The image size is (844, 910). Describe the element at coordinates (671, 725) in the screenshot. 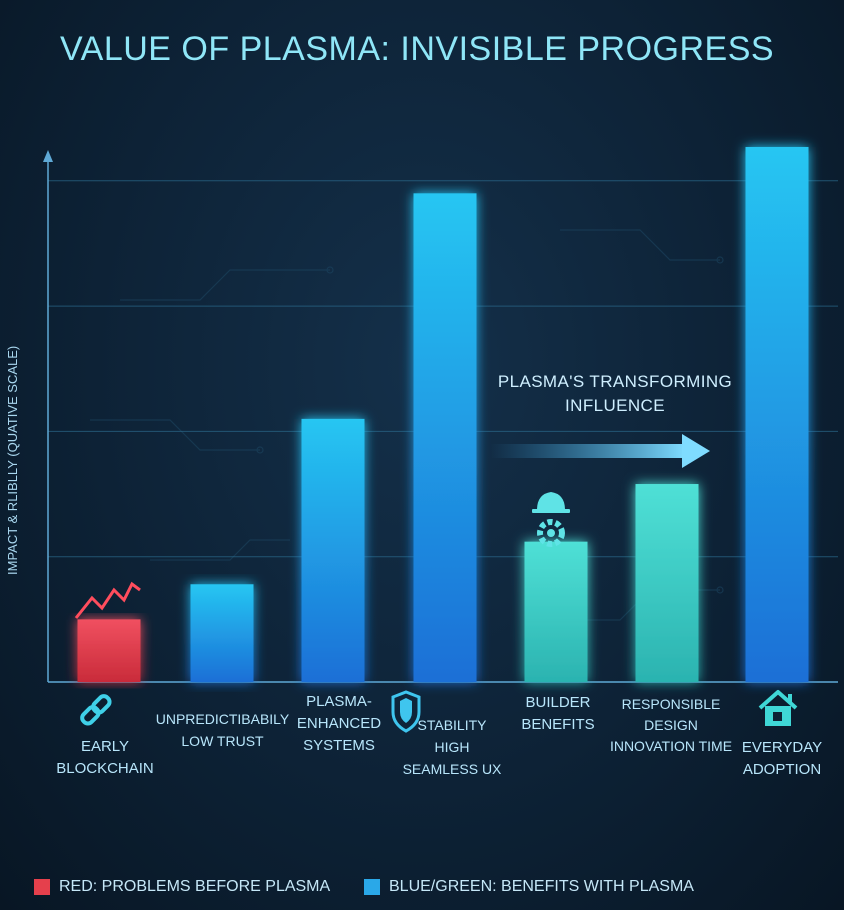

I see `category-label-responsible-design: RESPONSIBLE DESIGN INNOVATION TIME` at that location.